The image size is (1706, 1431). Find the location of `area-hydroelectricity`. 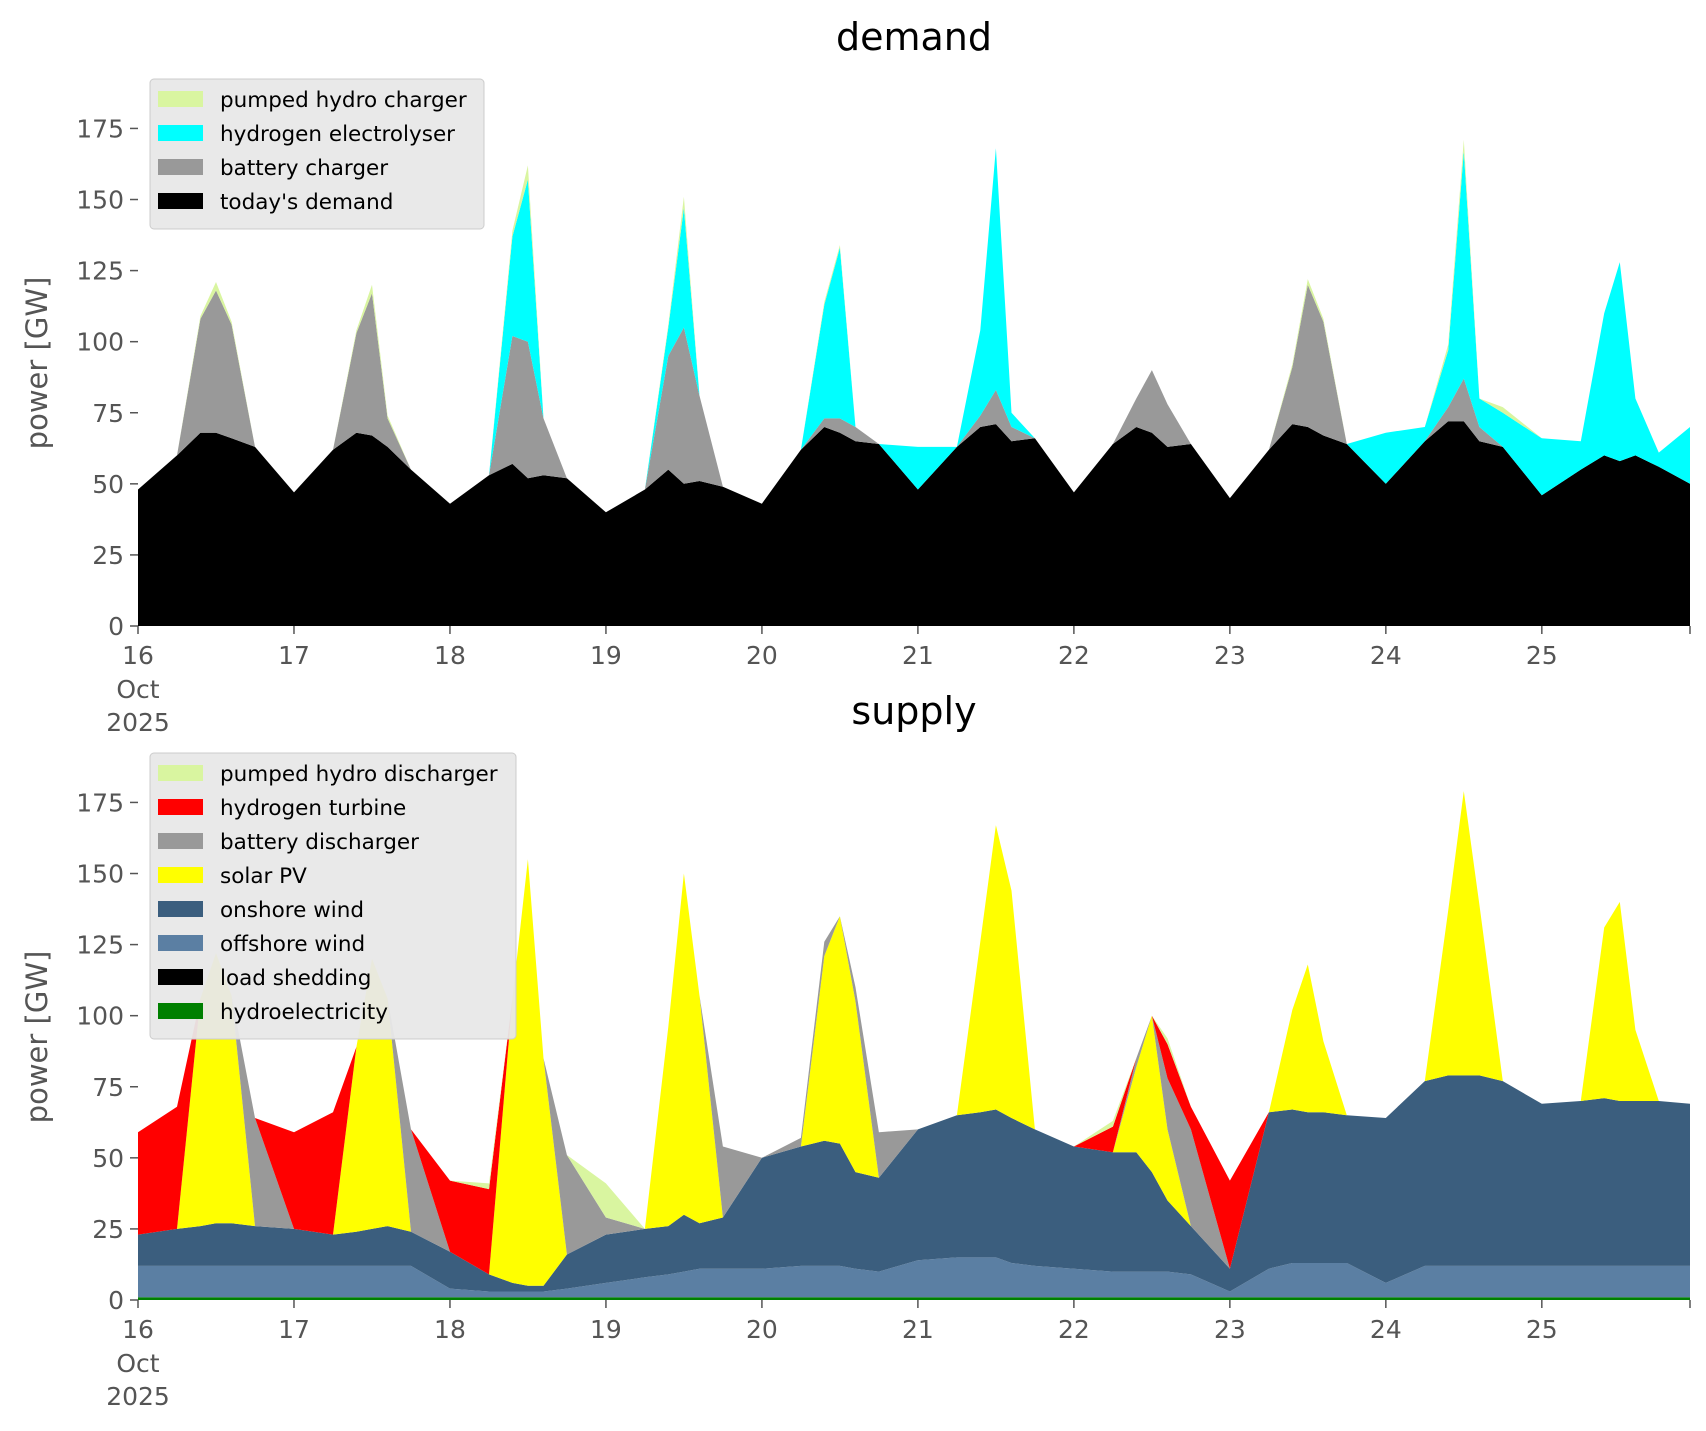

area-hydroelectricity is located at coordinates (914, 1298).